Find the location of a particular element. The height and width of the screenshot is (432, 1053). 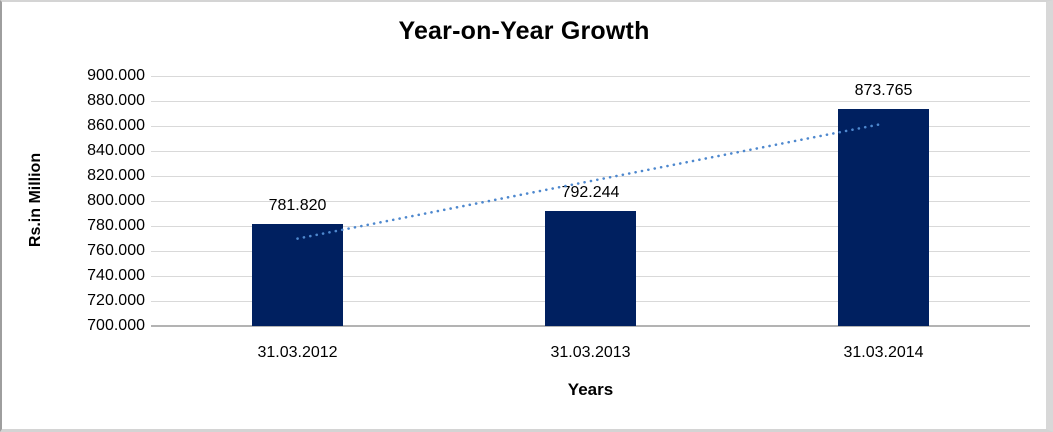

y-tick-label: 720.000 is located at coordinates (116, 300).